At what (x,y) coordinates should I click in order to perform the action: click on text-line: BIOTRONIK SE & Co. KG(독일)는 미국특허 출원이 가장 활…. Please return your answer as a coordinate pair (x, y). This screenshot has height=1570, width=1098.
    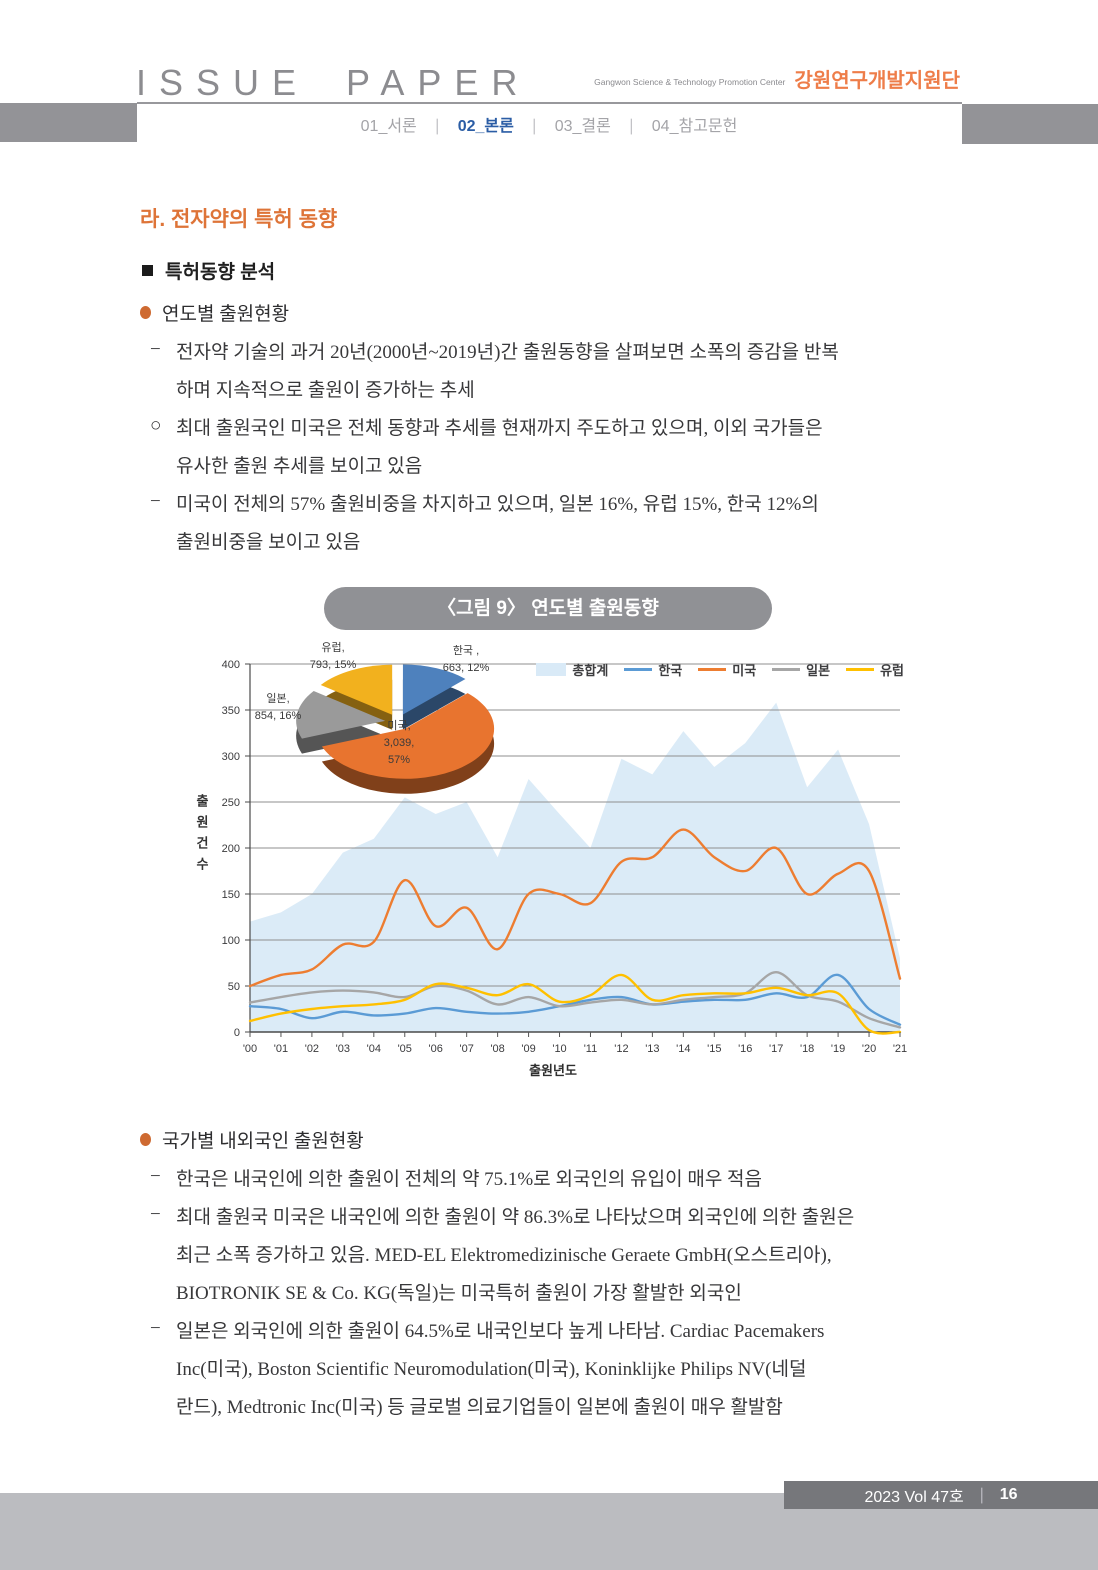
    Looking at the image, I should click on (581, 1291).